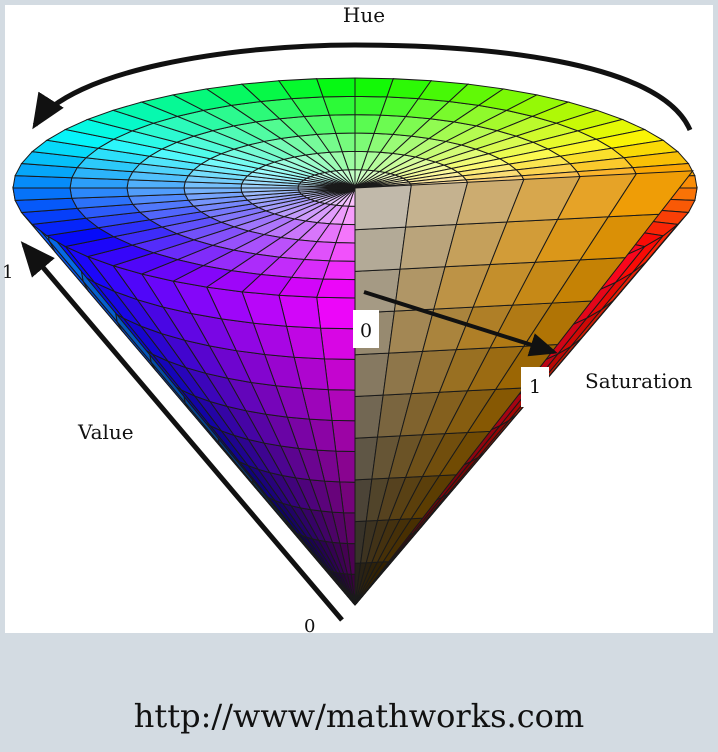 The height and width of the screenshot is (752, 718). What do you see at coordinates (364, 15) in the screenshot?
I see `hue-label: Hue` at bounding box center [364, 15].